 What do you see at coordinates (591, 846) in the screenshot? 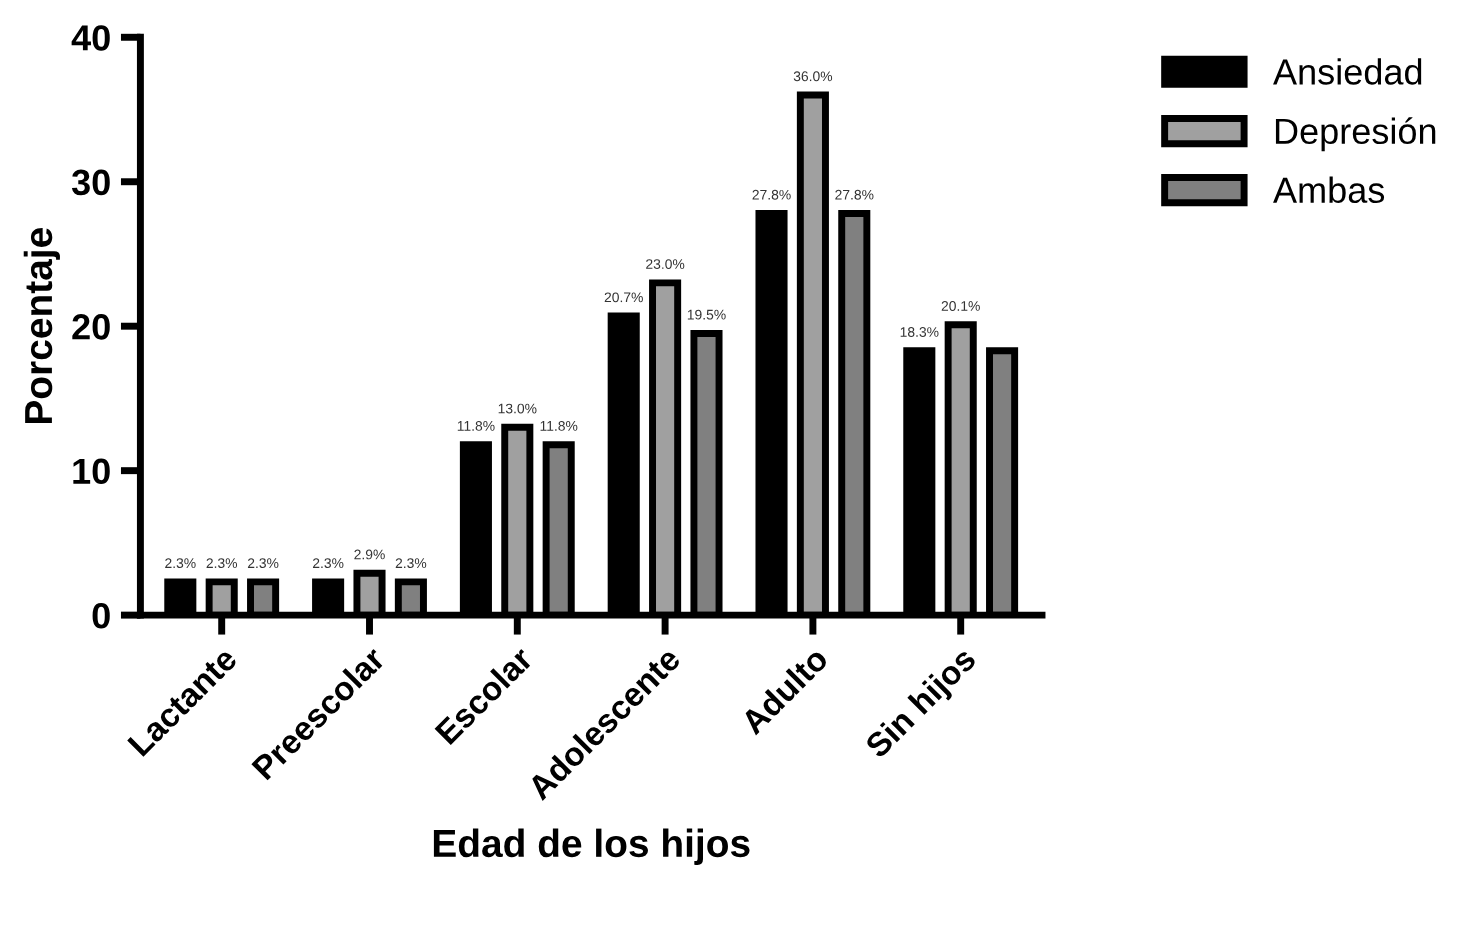
I see `x-axis-title: Edad de los hijos` at bounding box center [591, 846].